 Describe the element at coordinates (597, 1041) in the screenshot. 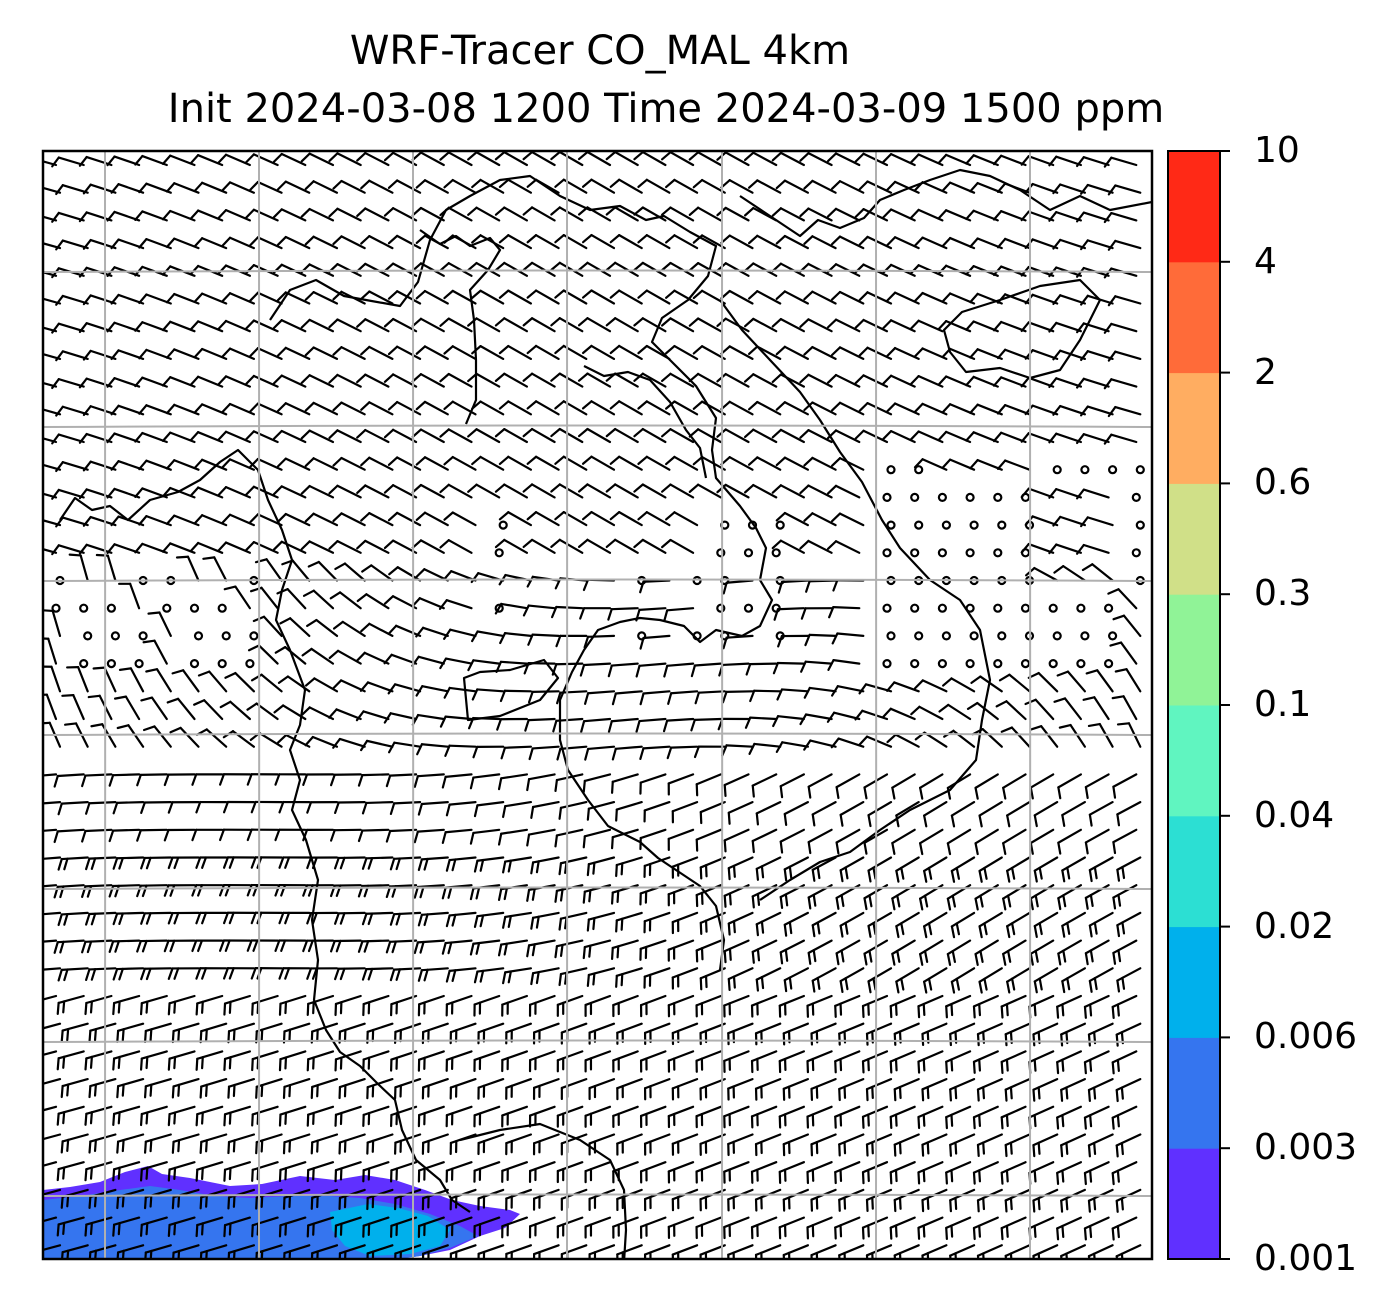

I see `grid-line-lat` at that location.